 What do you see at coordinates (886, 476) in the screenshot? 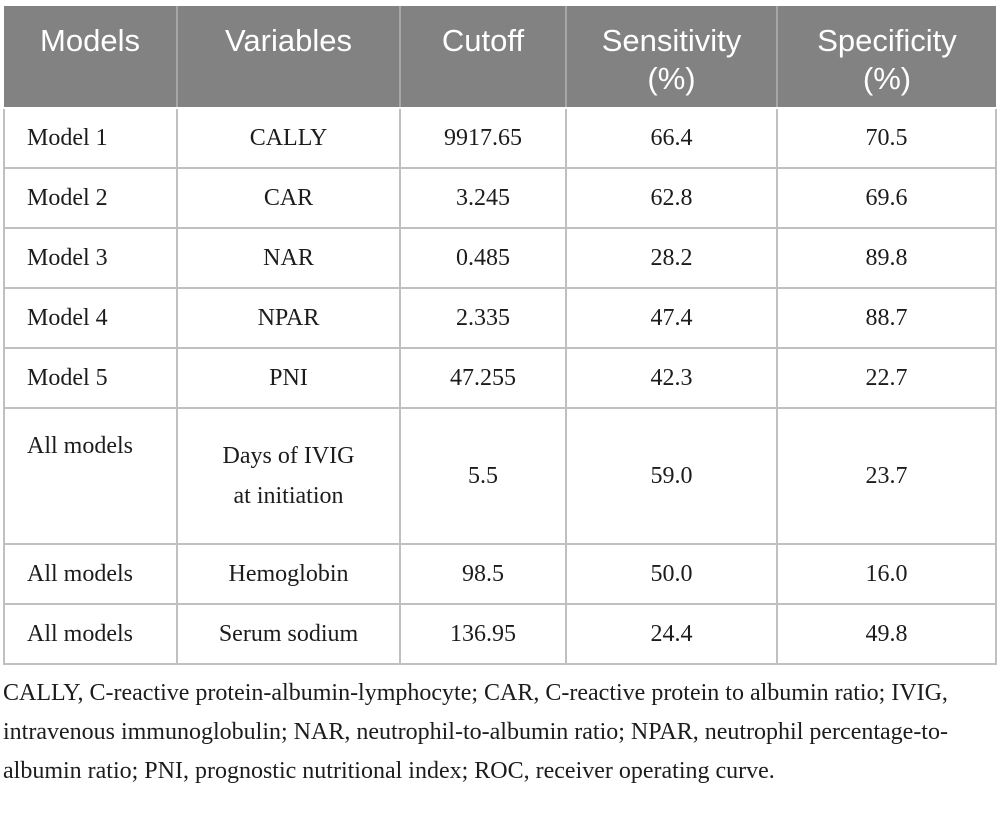
I see `specificity-cell: 23.7` at bounding box center [886, 476].